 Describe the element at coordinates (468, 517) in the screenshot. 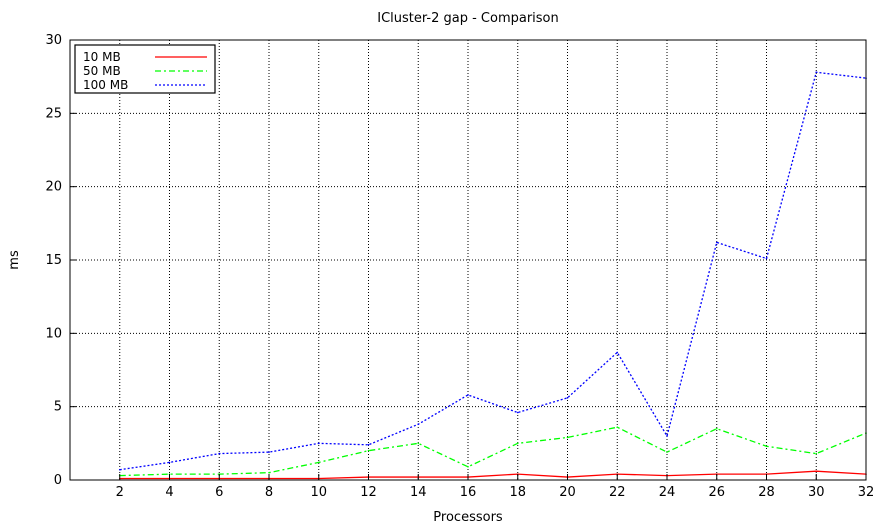

I see `x-axis-label: Processors` at that location.